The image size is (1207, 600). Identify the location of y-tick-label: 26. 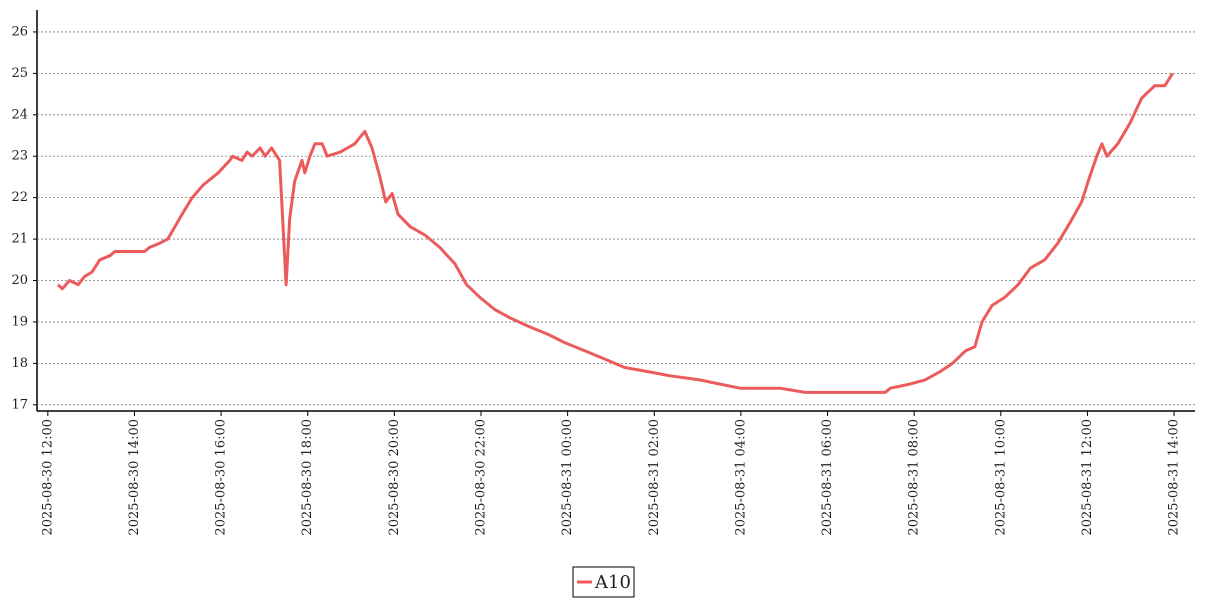
(19, 31).